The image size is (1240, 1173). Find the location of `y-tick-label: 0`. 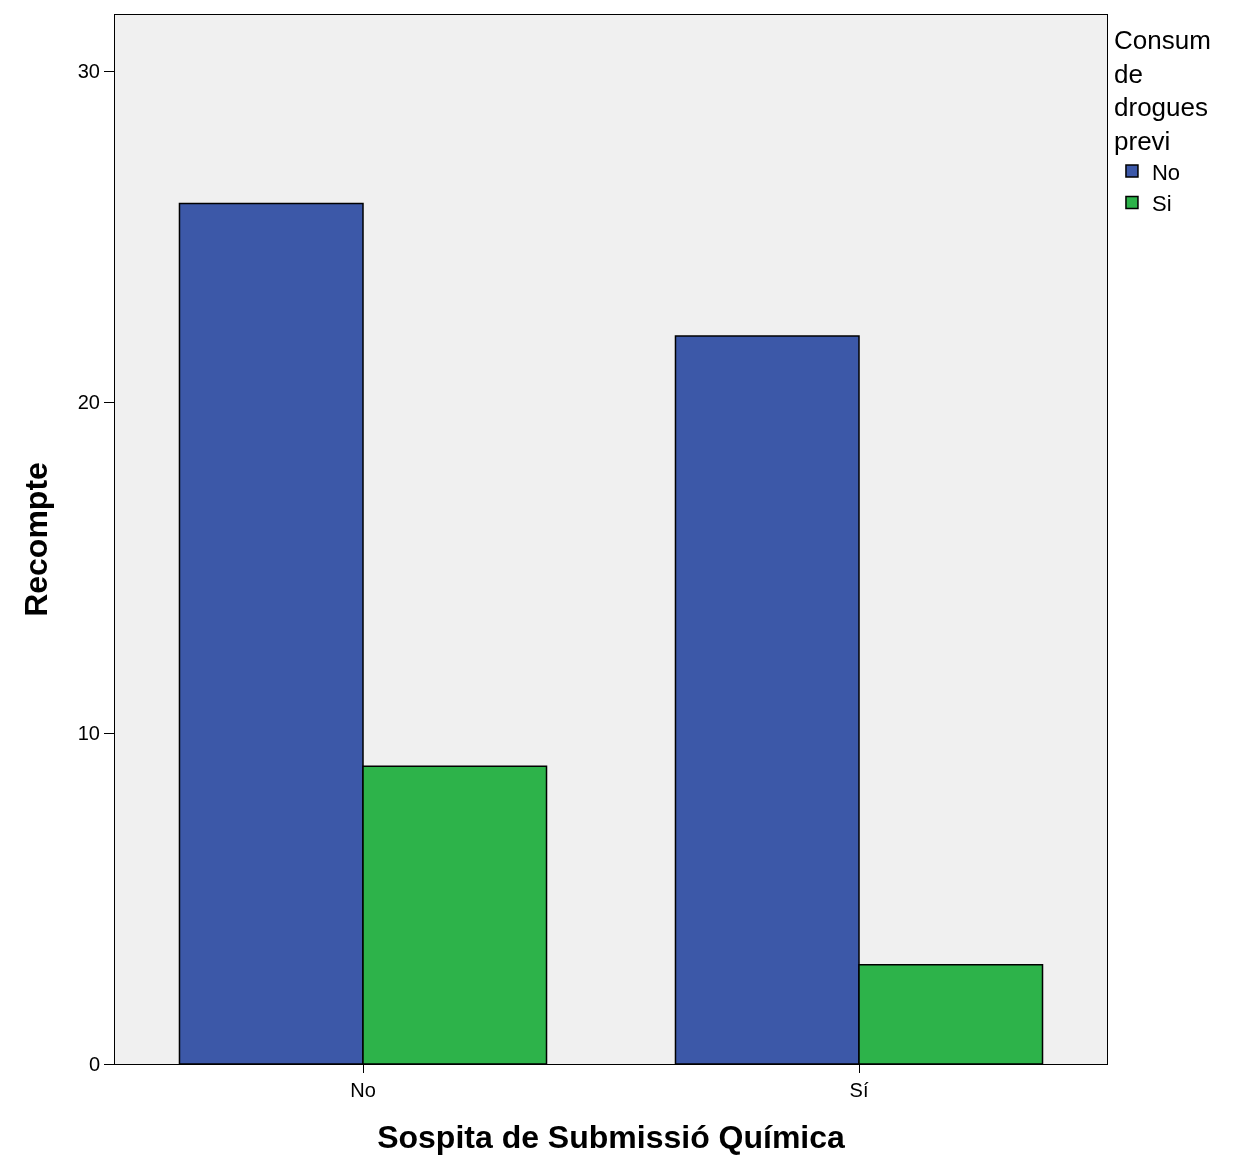

y-tick-label: 0 is located at coordinates (94, 1064).